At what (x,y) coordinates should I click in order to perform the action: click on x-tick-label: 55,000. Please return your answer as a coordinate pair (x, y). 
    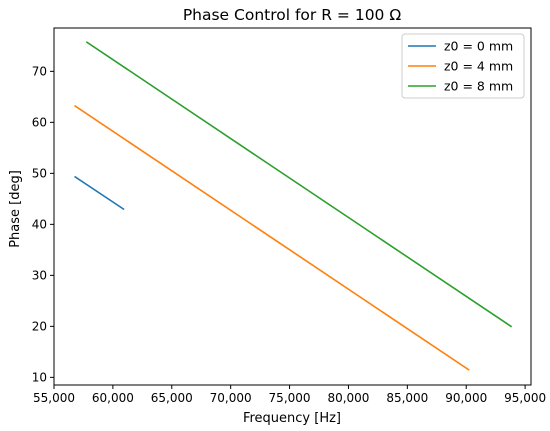
    Looking at the image, I should click on (54, 398).